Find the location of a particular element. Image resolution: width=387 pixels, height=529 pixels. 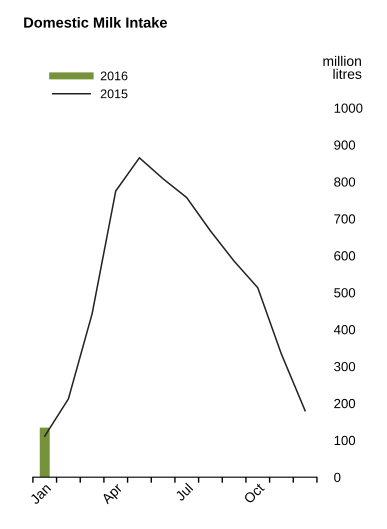

y-tick-label: 600 is located at coordinates (345, 256).